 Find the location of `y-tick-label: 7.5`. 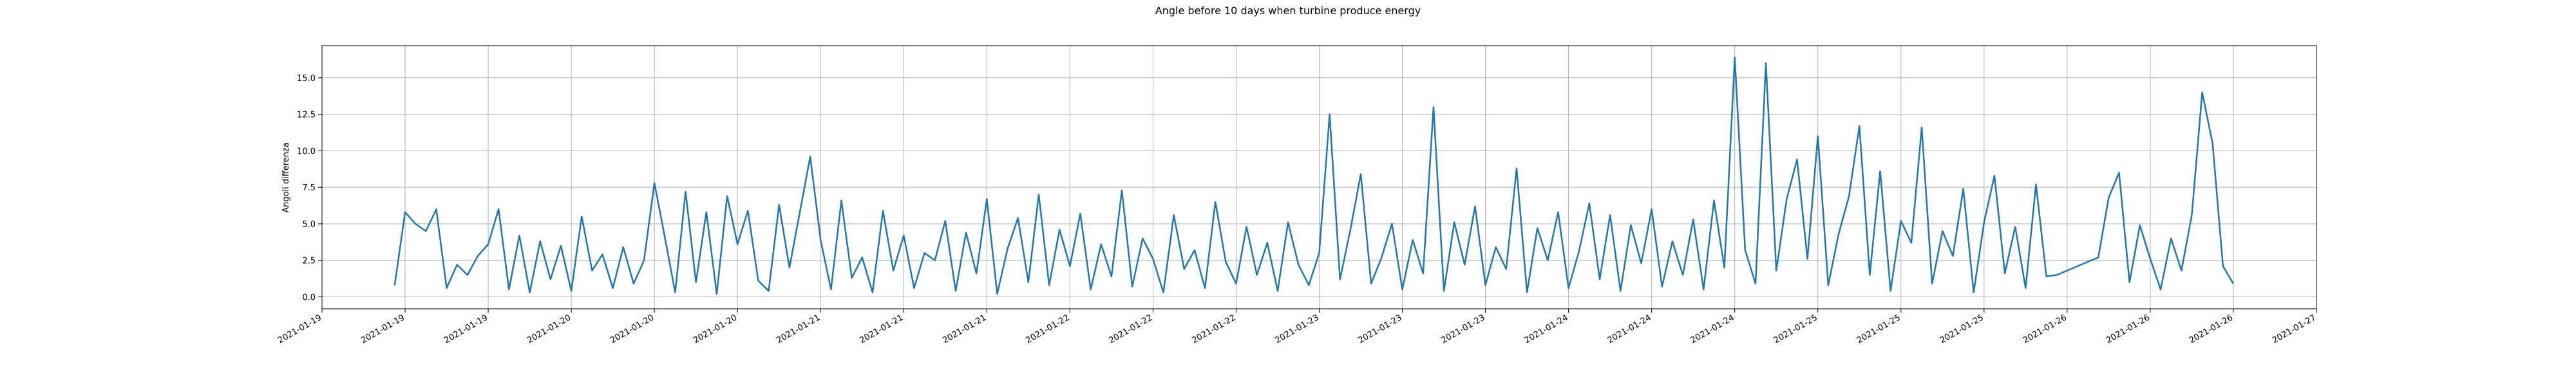

y-tick-label: 7.5 is located at coordinates (309, 188).